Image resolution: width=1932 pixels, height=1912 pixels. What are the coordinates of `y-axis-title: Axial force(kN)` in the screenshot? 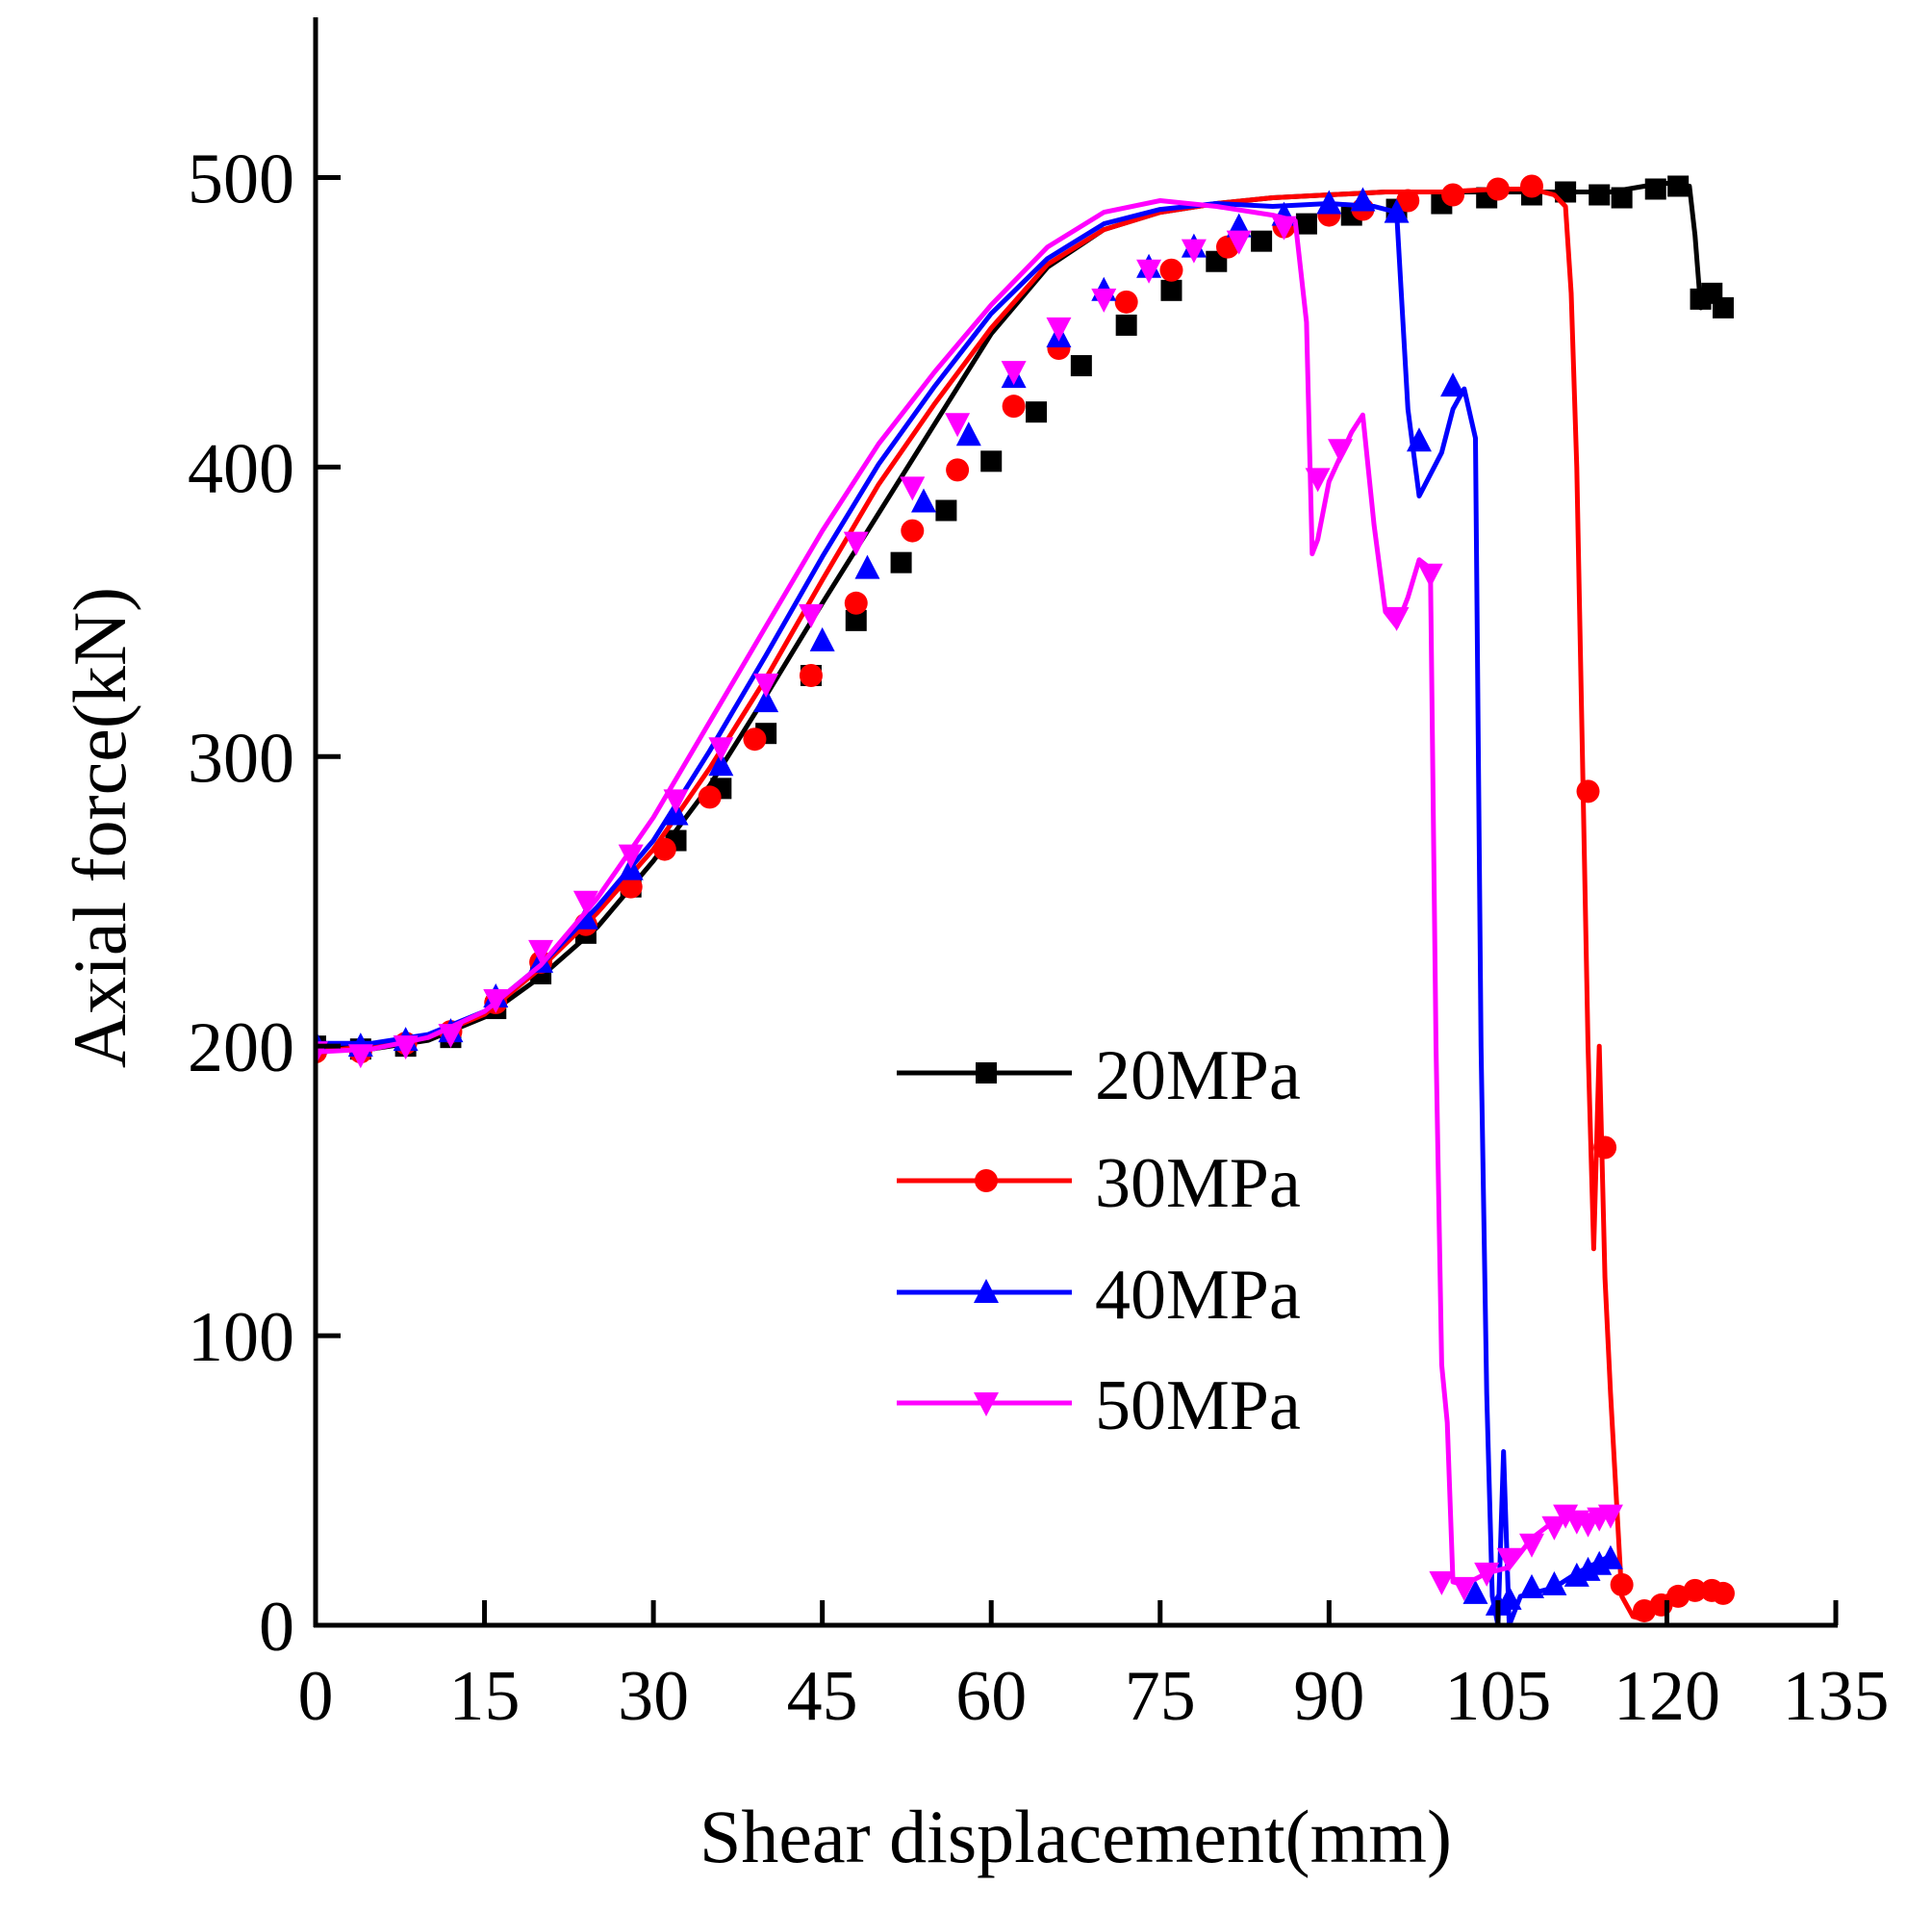 It's located at (99, 828).